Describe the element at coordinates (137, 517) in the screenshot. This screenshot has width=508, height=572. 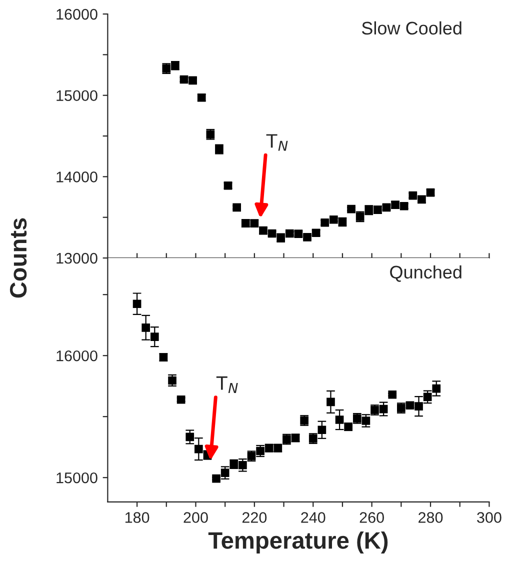
I see `x-tick-label: 180` at that location.